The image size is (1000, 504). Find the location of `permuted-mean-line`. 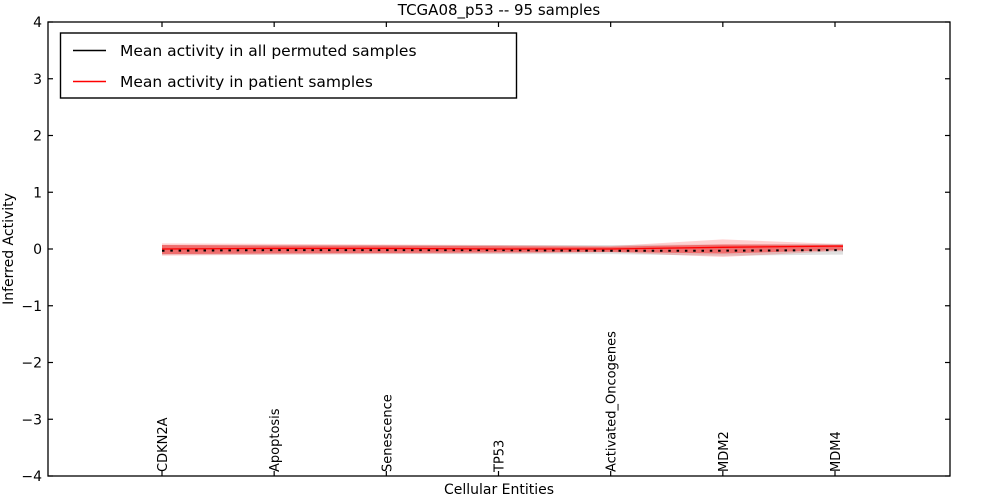

permuted-mean-line is located at coordinates (502, 250).